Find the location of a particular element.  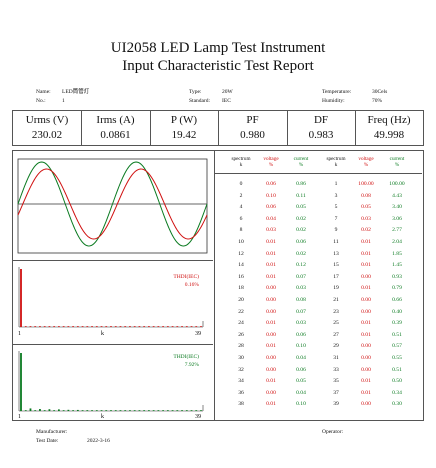

name-value: LED筒管灯 is located at coordinates (76, 92).